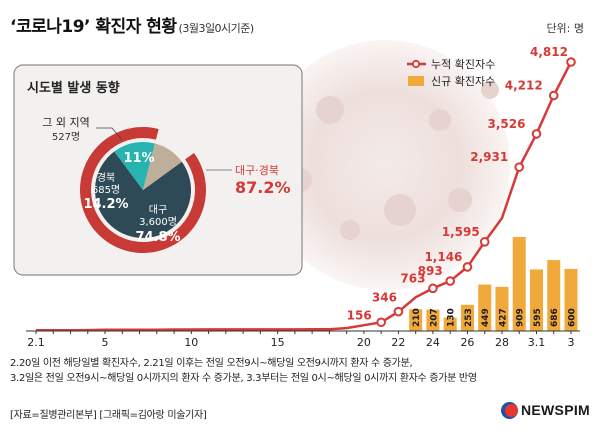 Image resolution: width=600 pixels, height=433 pixels. I want to click on unit-label: 단위: 명, so click(565, 28).